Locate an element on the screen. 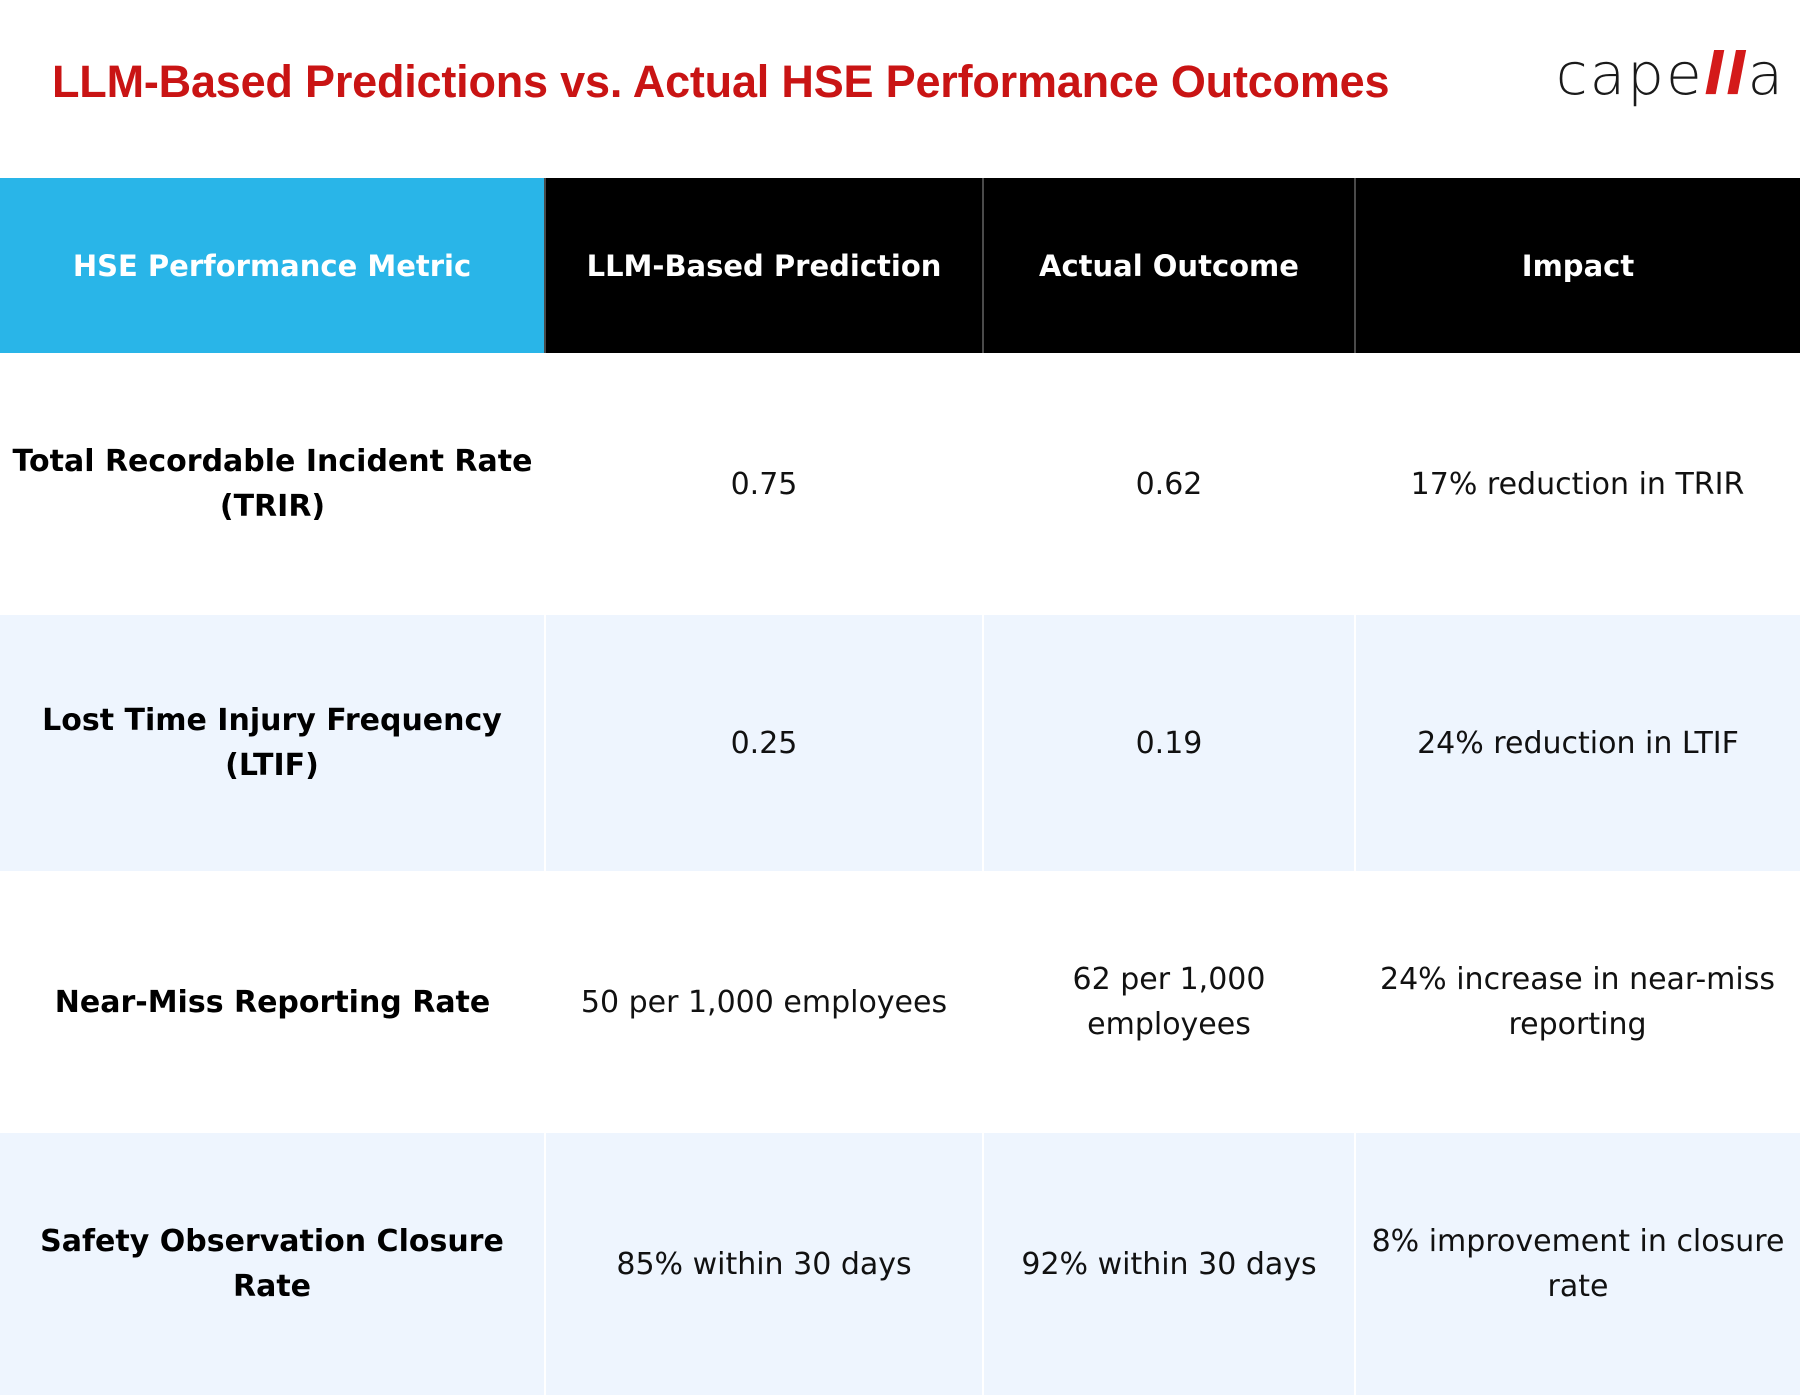 This screenshot has height=1400, width=1800. impact-cell: 24% reduction in LTIF is located at coordinates (1577, 743).